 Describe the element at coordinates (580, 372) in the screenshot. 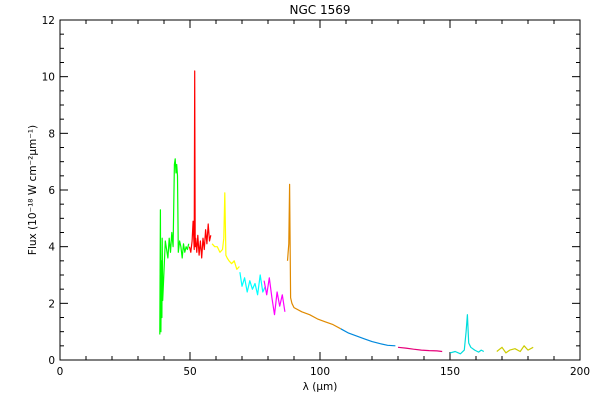

I see `x-tick-label: 200` at that location.